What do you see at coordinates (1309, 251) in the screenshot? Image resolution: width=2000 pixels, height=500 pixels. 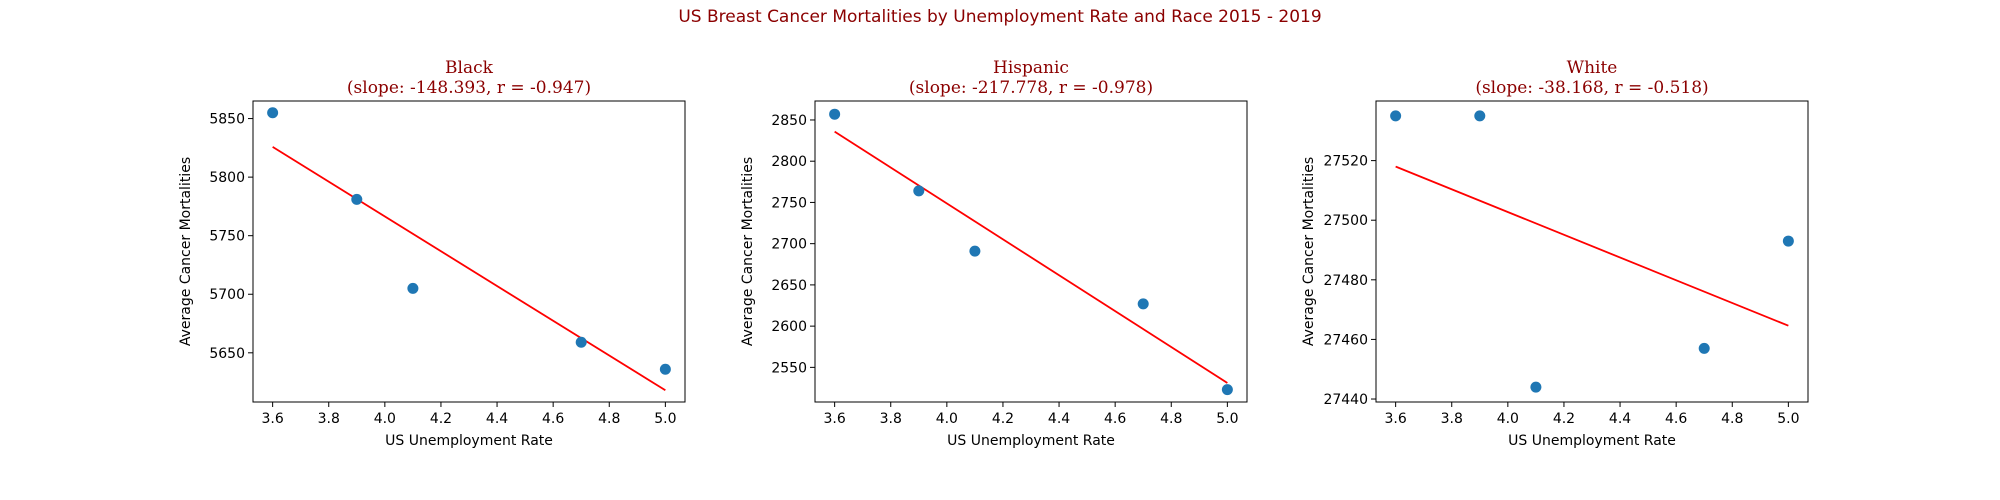 I see `panel-white-ylabel: Average Cancer Mortalities` at bounding box center [1309, 251].